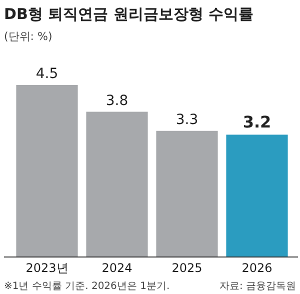 This screenshot has height=294, width=300. I want to click on data-label: 4.5, so click(47, 74).